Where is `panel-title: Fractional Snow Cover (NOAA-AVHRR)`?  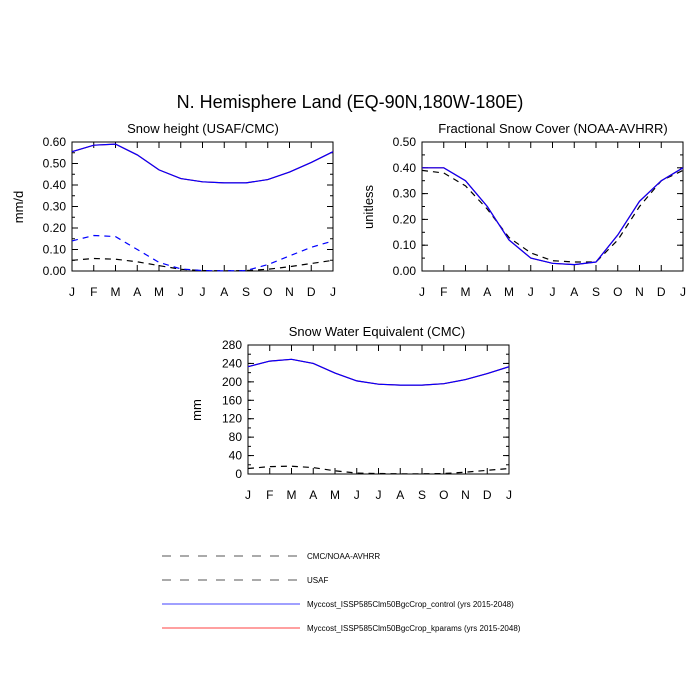 panel-title: Fractional Snow Cover (NOAA-AVHRR) is located at coordinates (552, 128).